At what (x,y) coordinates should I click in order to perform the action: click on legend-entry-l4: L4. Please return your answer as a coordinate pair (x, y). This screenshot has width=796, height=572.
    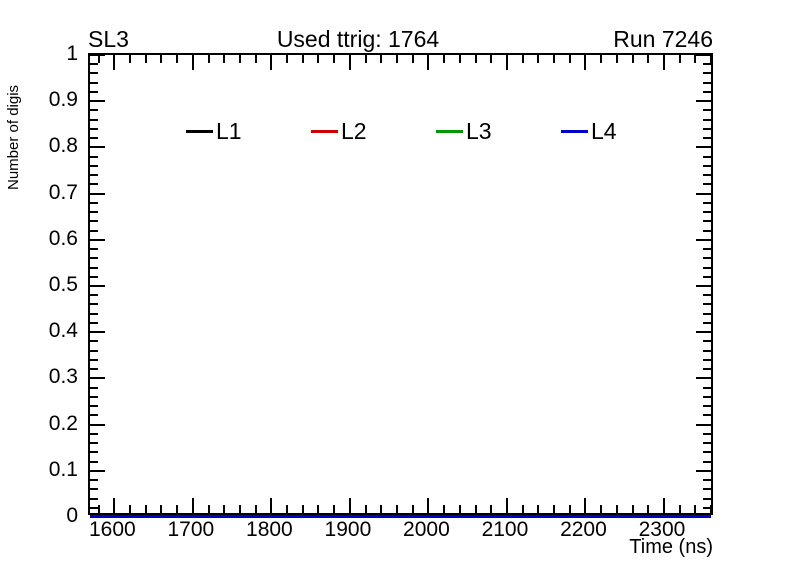
    Looking at the image, I should click on (623, 131).